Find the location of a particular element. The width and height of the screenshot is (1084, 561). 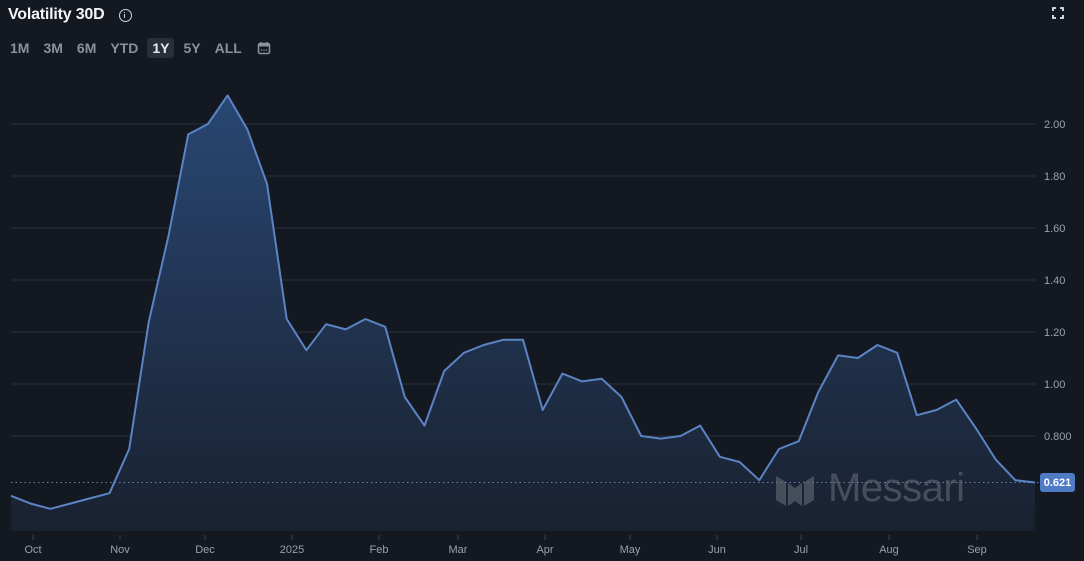

range-5y: 5Y is located at coordinates (192, 48).